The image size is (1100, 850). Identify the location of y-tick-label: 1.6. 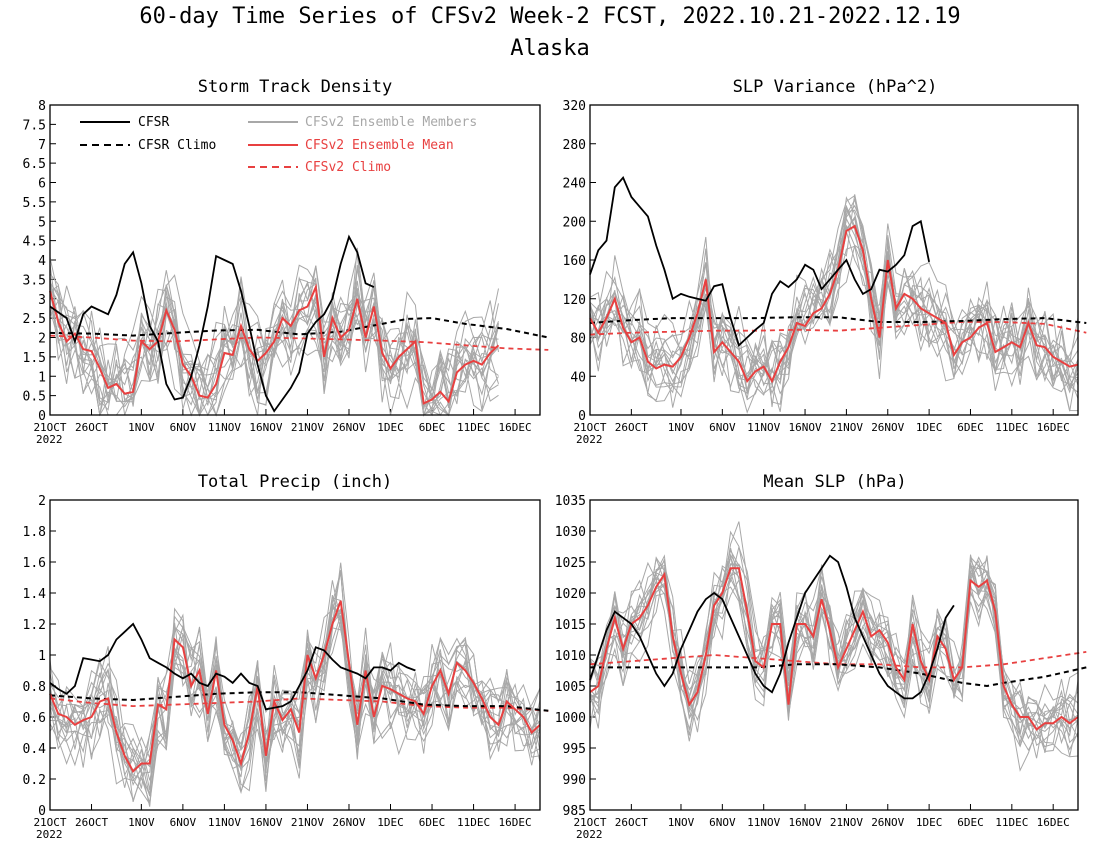
(34, 563).